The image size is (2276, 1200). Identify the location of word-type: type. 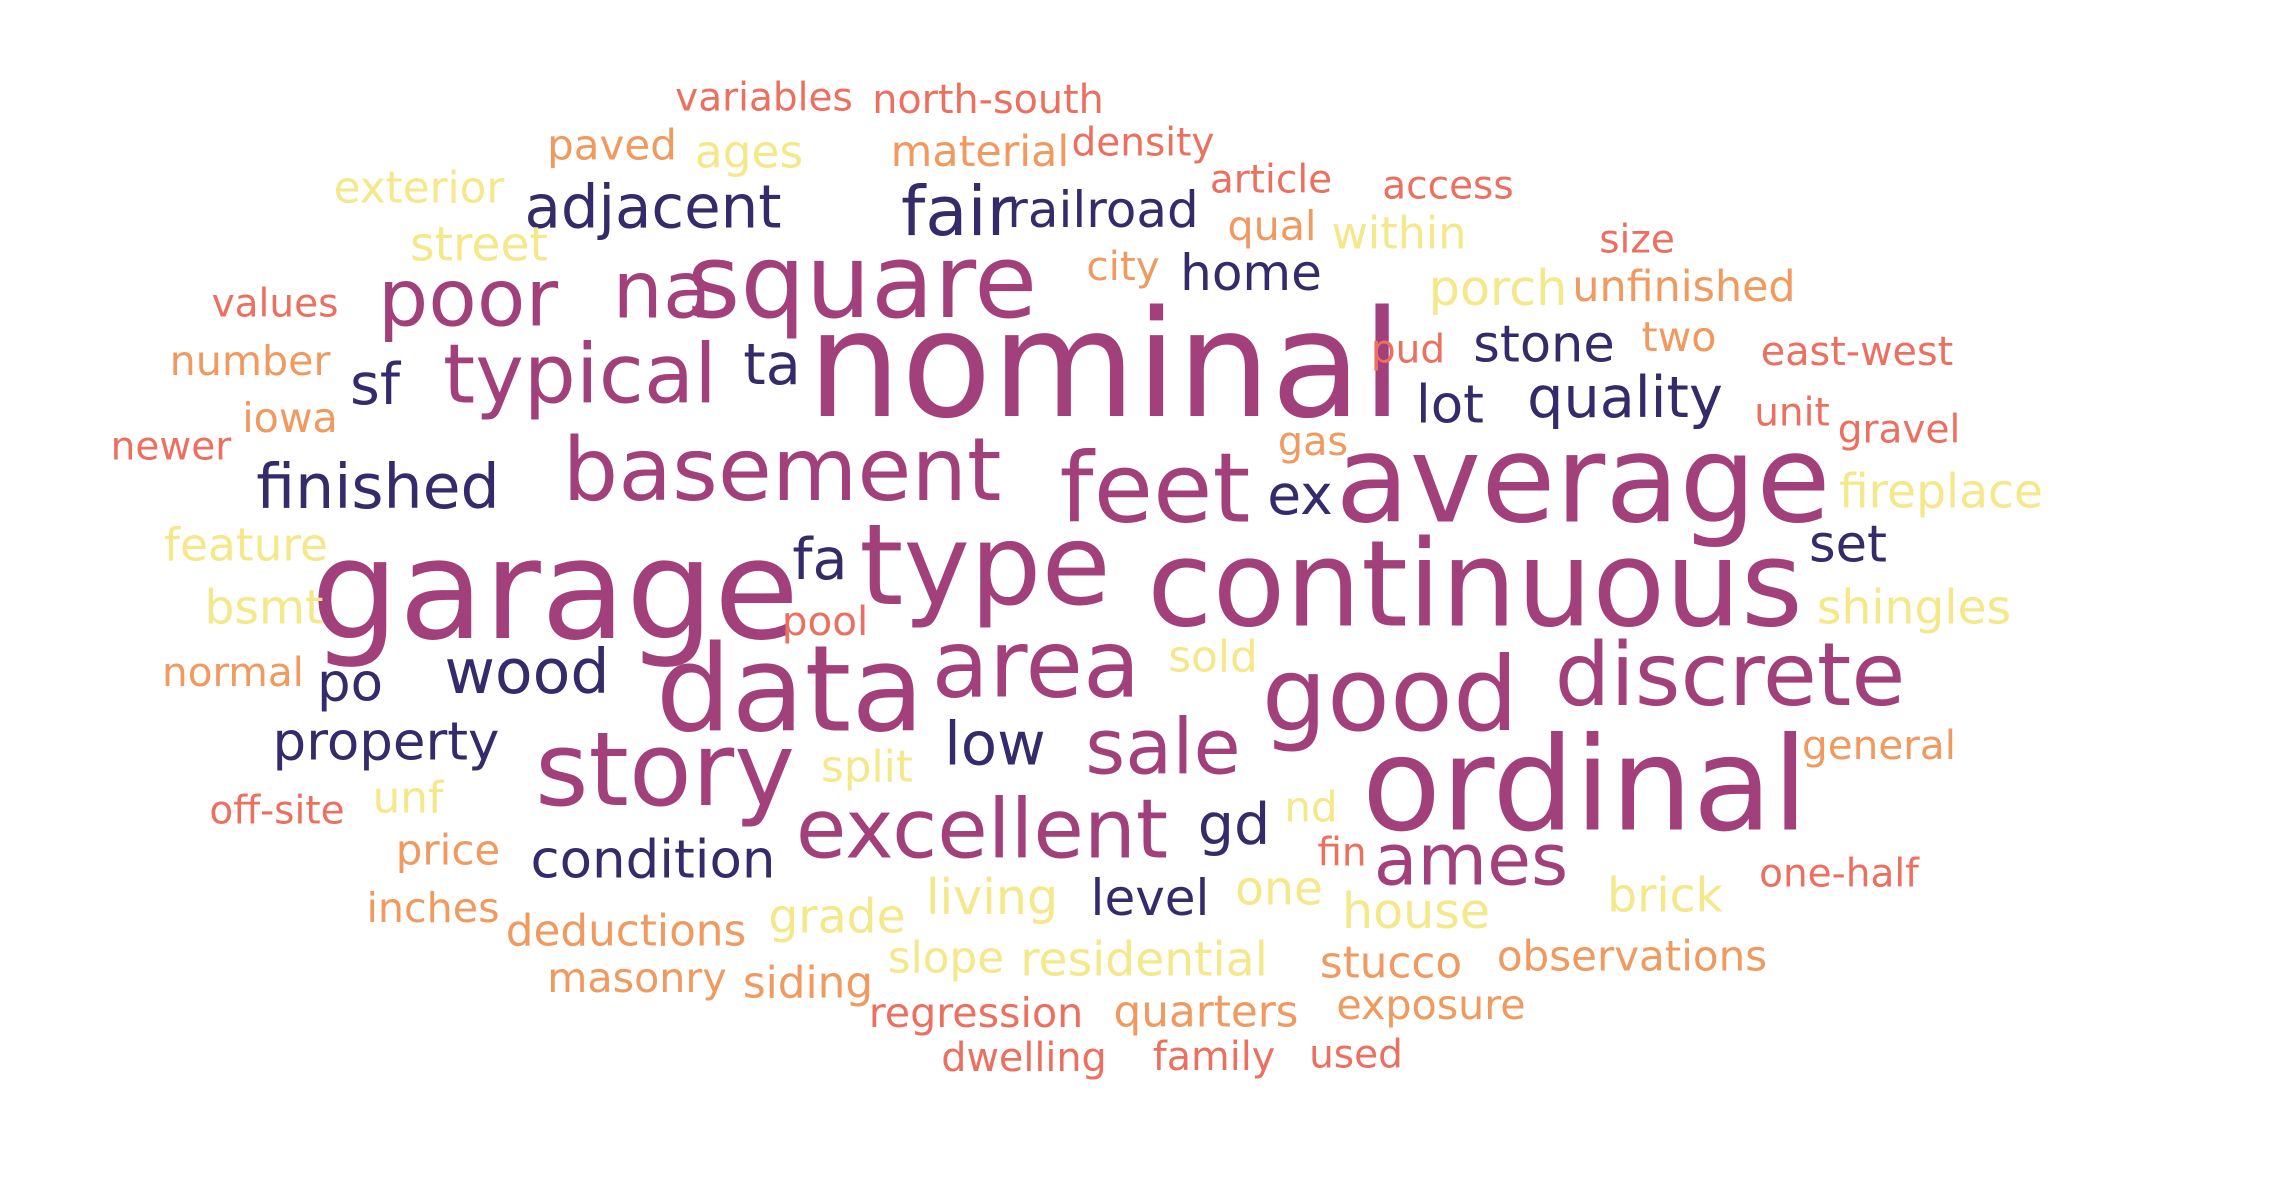
(985, 565).